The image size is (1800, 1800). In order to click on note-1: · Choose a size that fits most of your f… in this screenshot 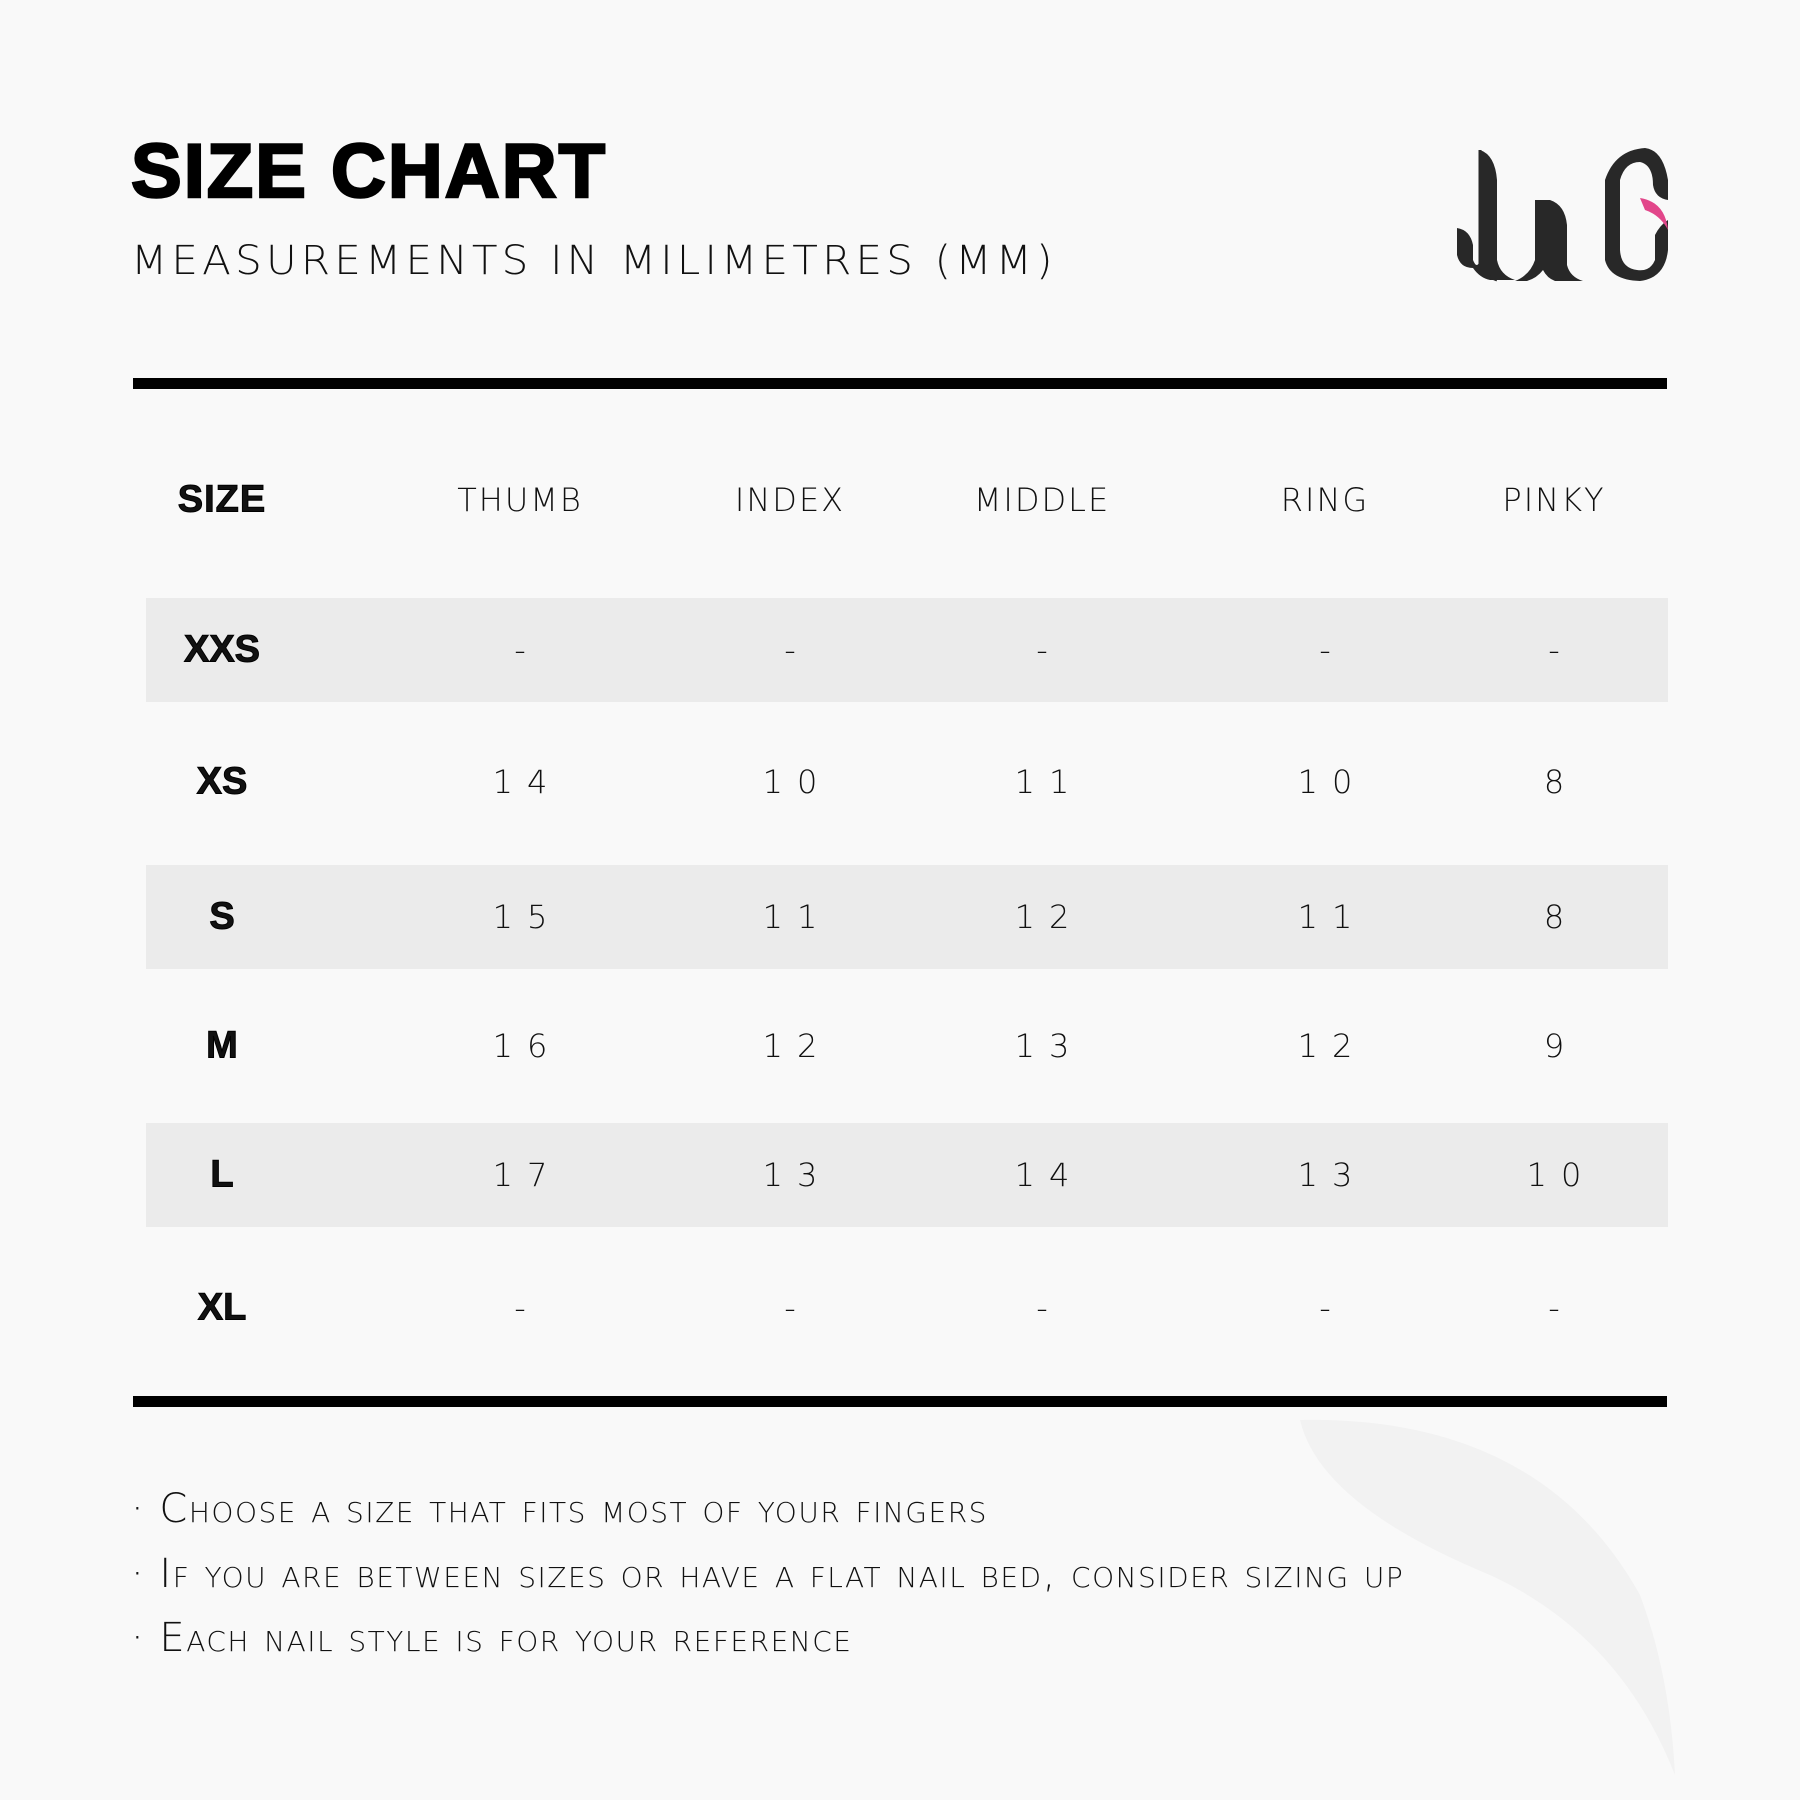, I will do `click(559, 1509)`.